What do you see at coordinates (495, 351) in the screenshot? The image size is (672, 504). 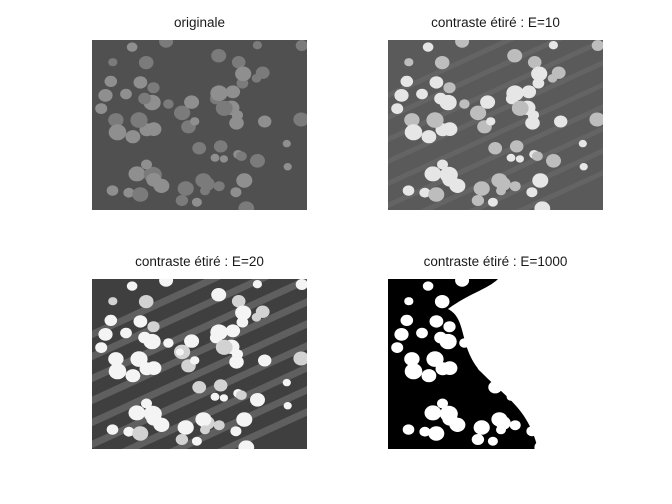 I see `panel-e1000: contraste étiré : E=1000` at bounding box center [495, 351].